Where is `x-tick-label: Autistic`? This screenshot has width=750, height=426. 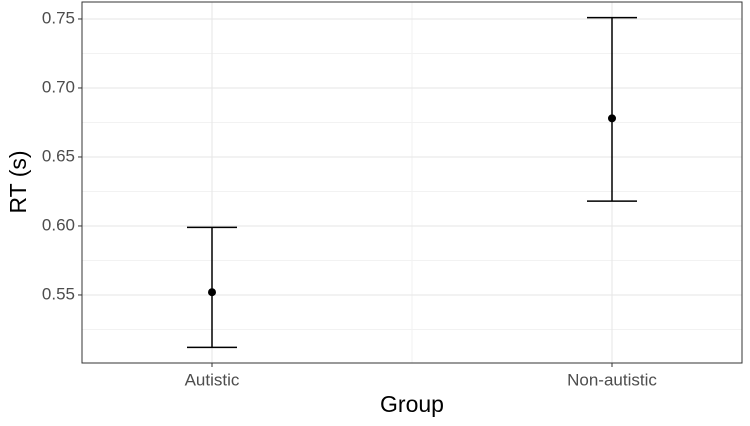 x-tick-label: Autistic is located at coordinates (212, 379).